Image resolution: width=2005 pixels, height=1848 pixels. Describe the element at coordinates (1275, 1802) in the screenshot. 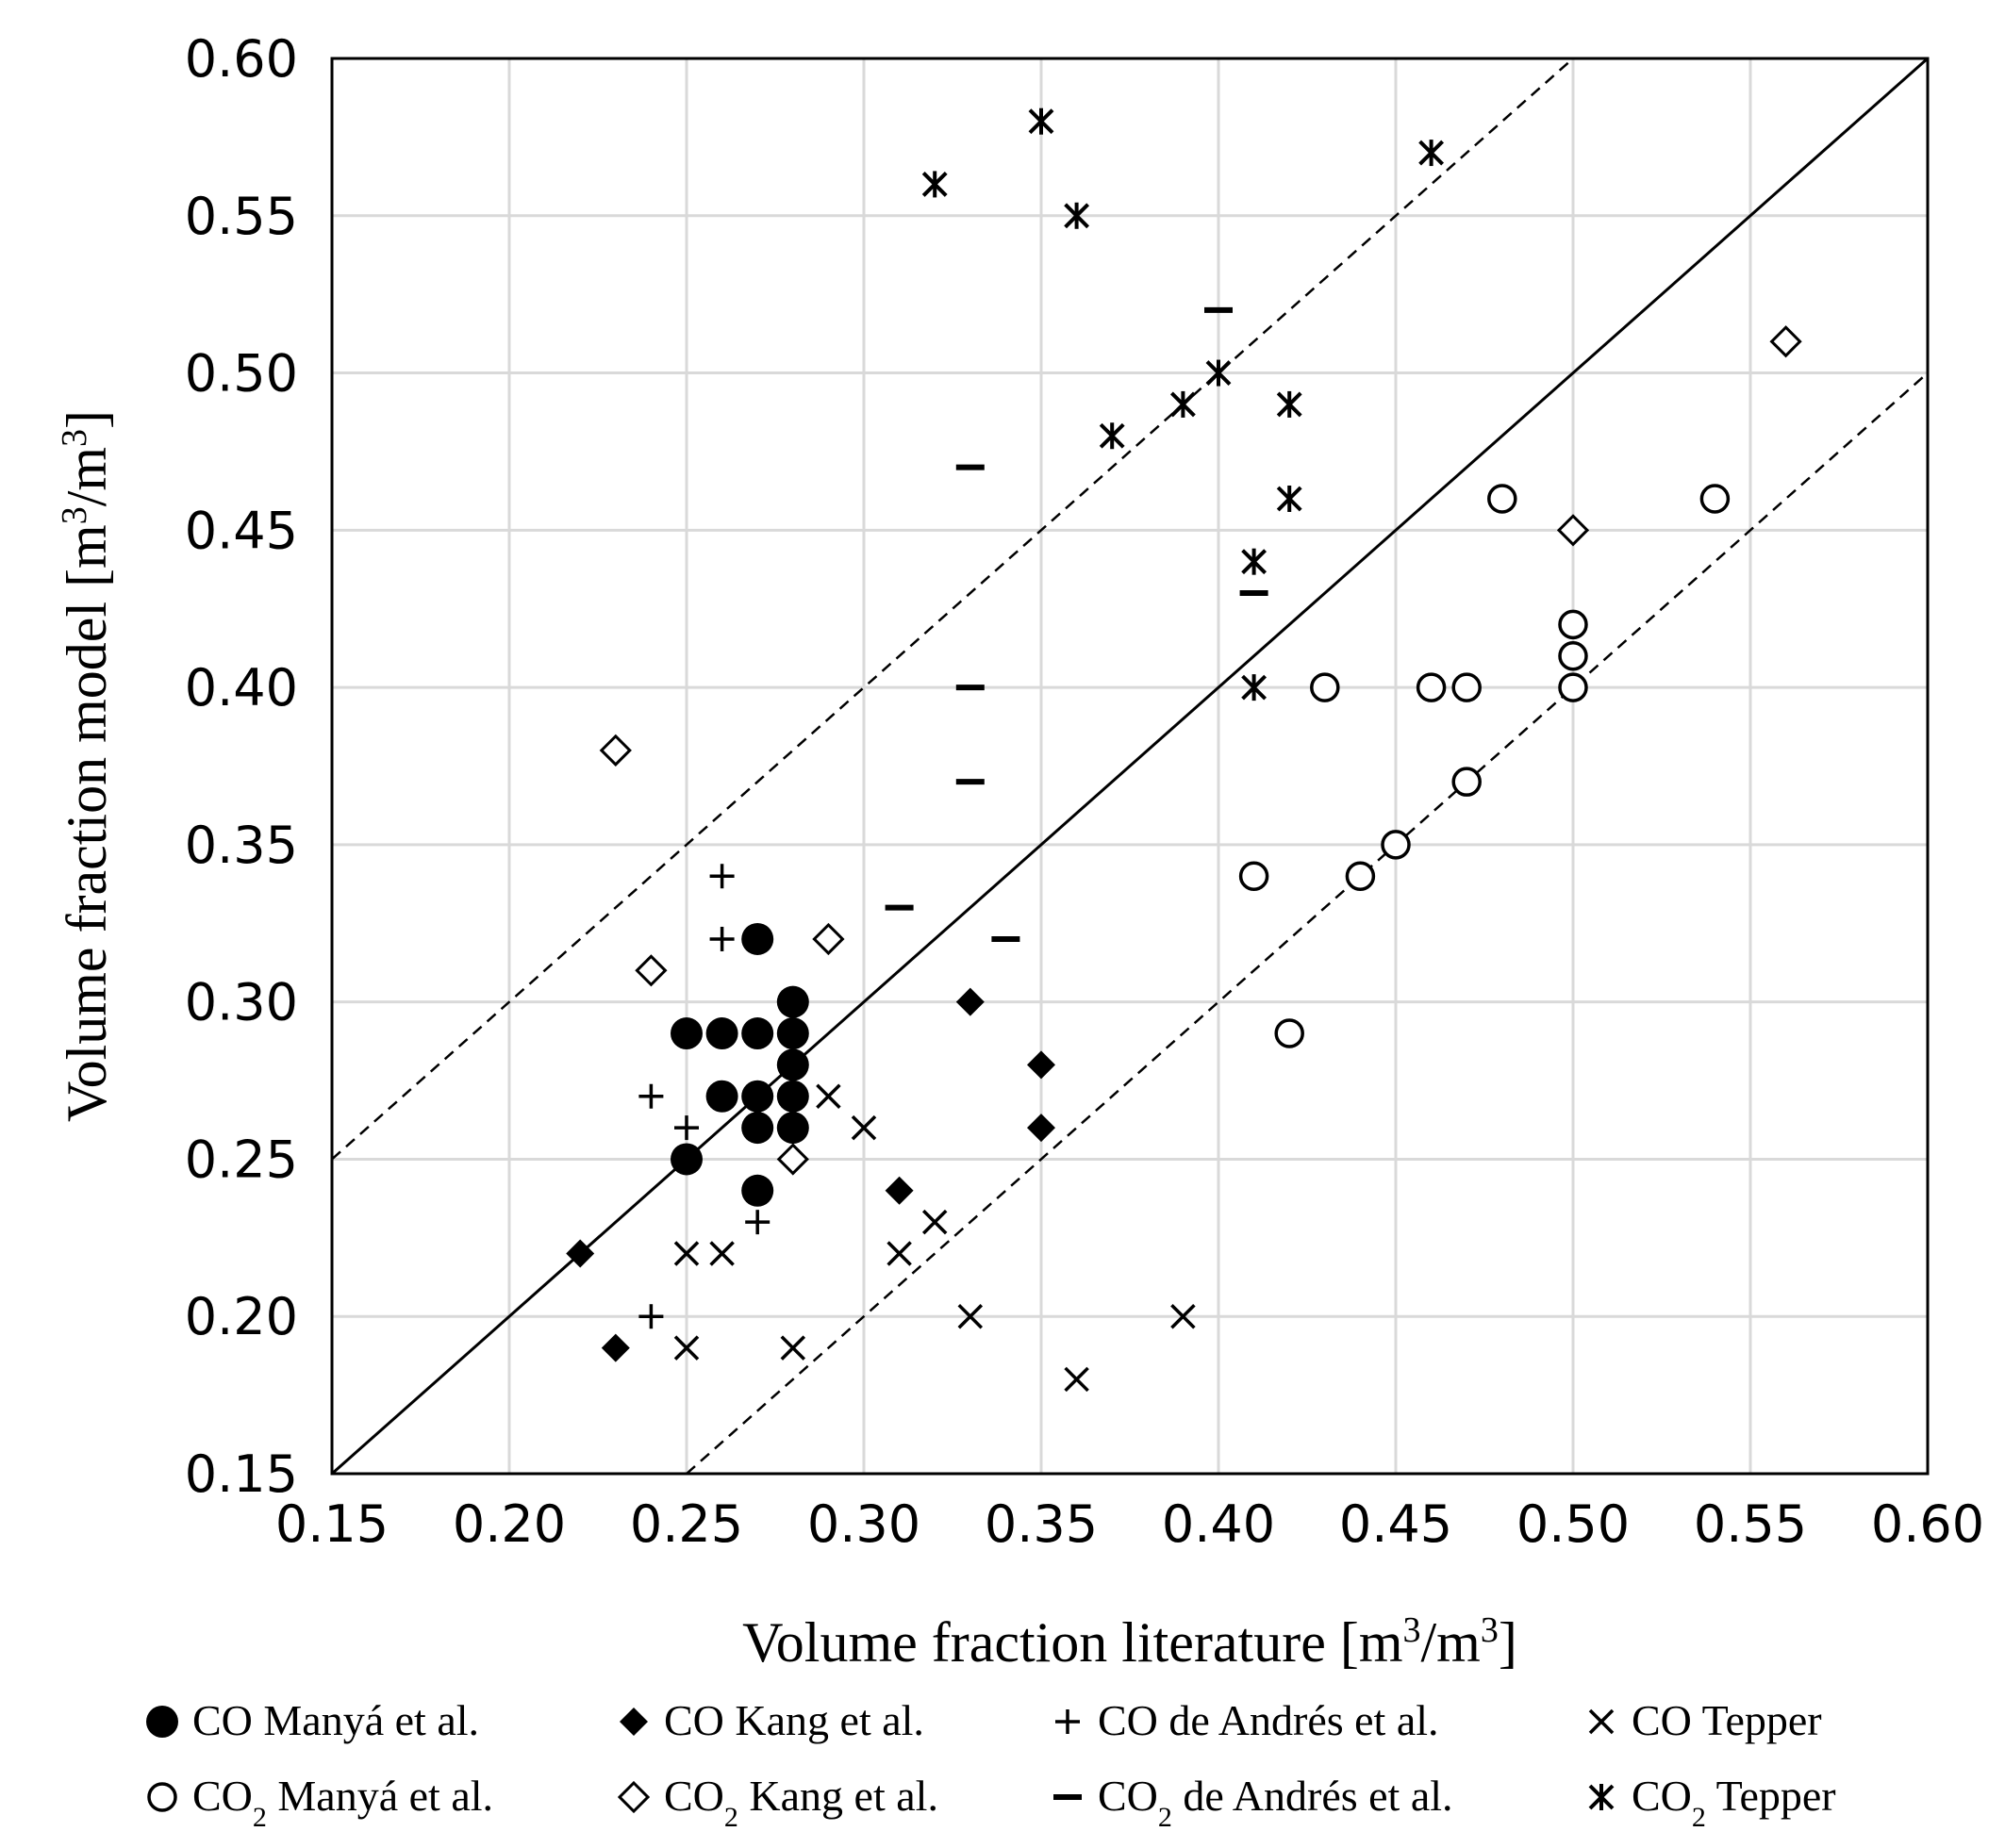

I see `legend-label: CO2 de Andrés et al.` at that location.